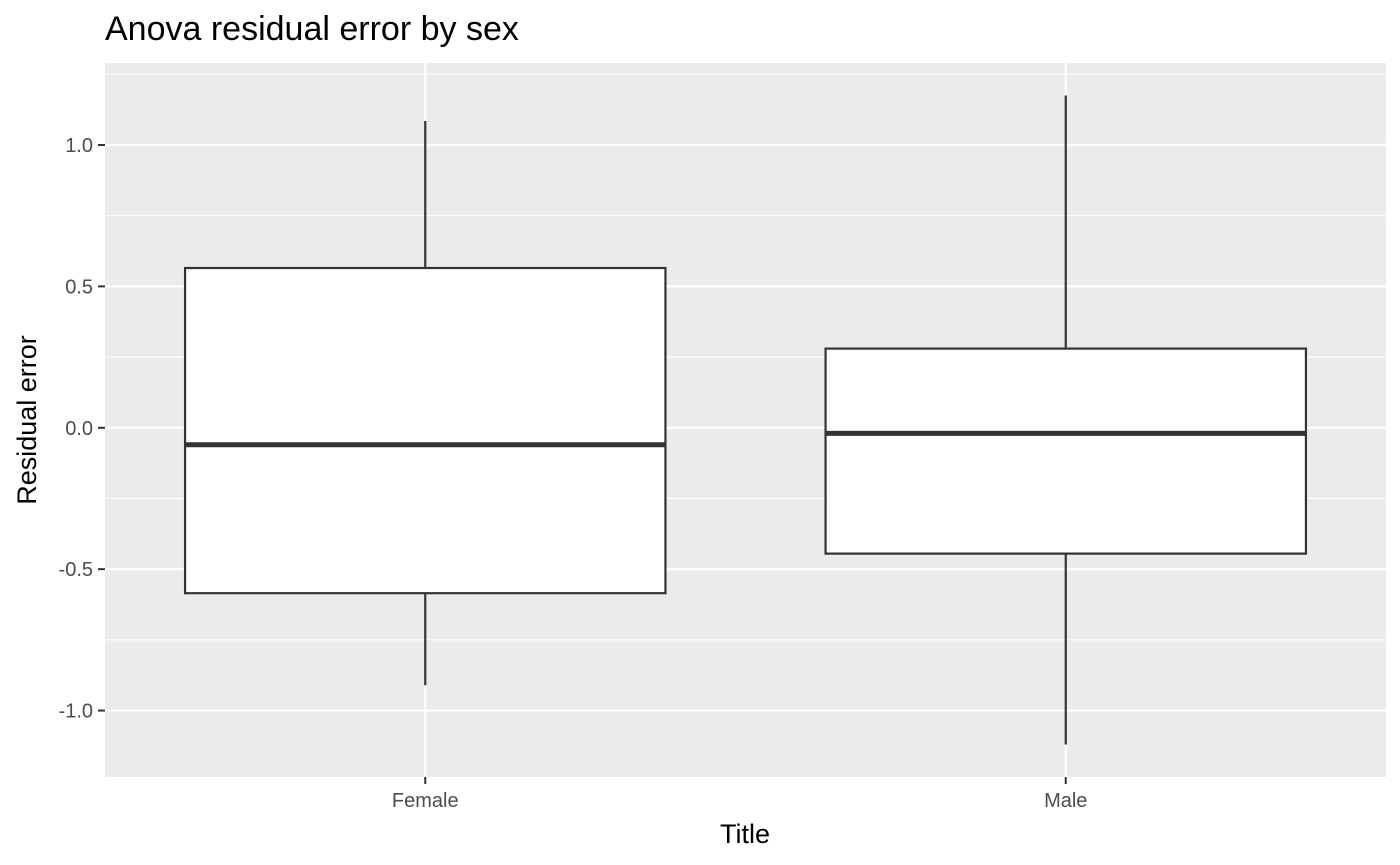 The height and width of the screenshot is (865, 1400). I want to click on x-tick-label: Male, so click(1065, 801).